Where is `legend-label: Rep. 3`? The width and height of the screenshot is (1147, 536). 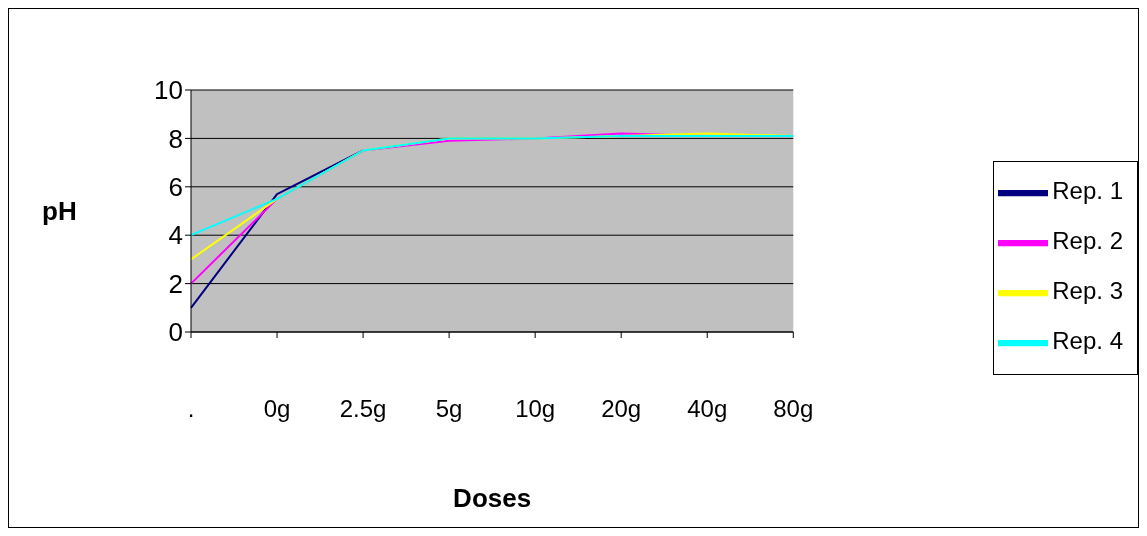 legend-label: Rep. 3 is located at coordinates (1087, 291).